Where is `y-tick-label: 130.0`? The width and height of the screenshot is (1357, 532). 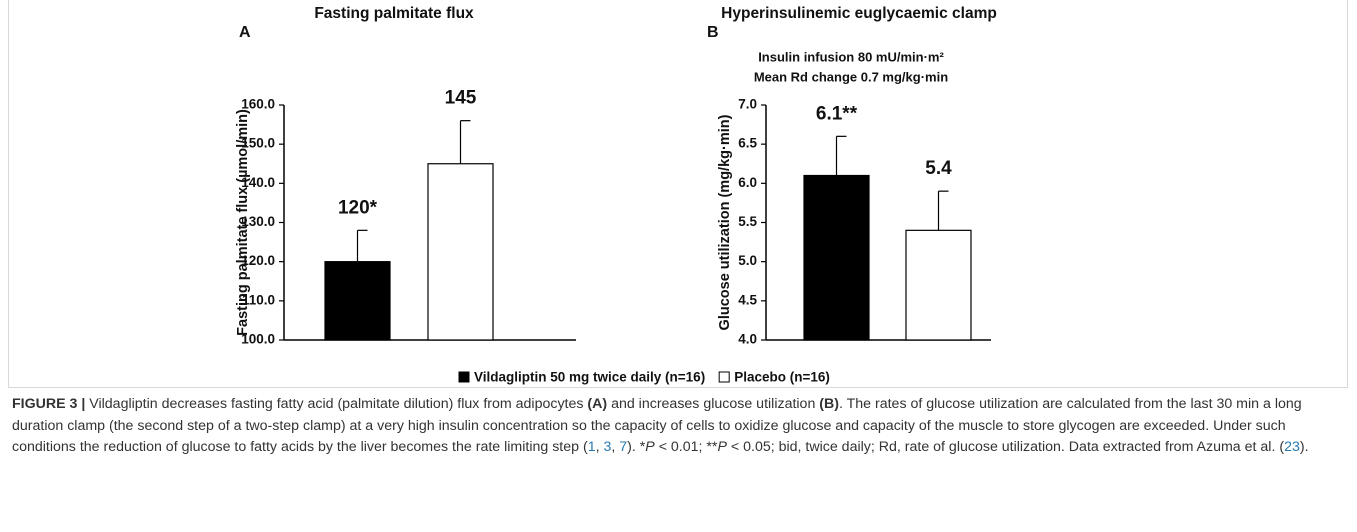 y-tick-label: 130.0 is located at coordinates (258, 221).